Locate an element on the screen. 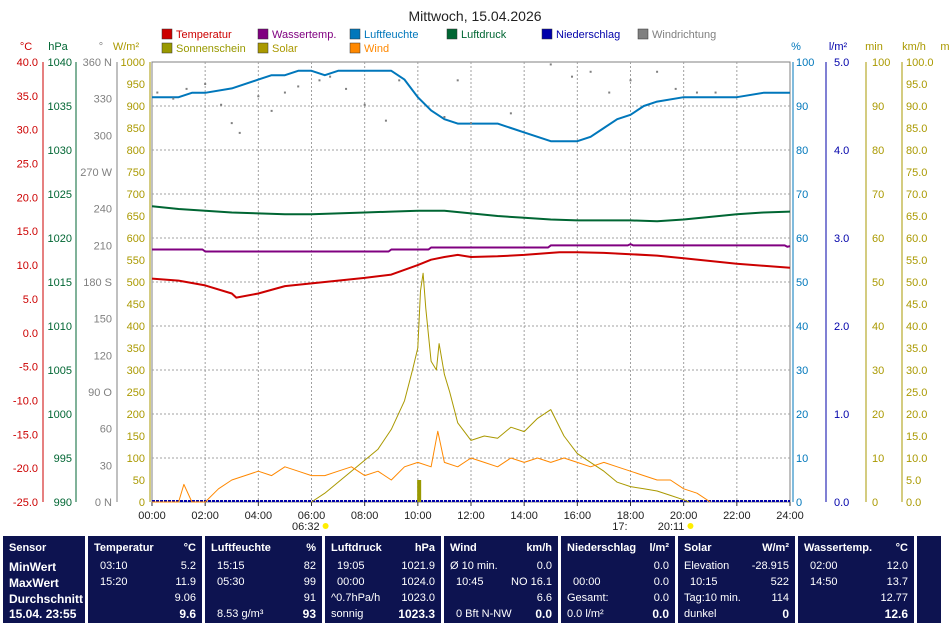 Image resolution: width=950 pixels, height=625 pixels. time-tick-label: 20:00 is located at coordinates (684, 516).